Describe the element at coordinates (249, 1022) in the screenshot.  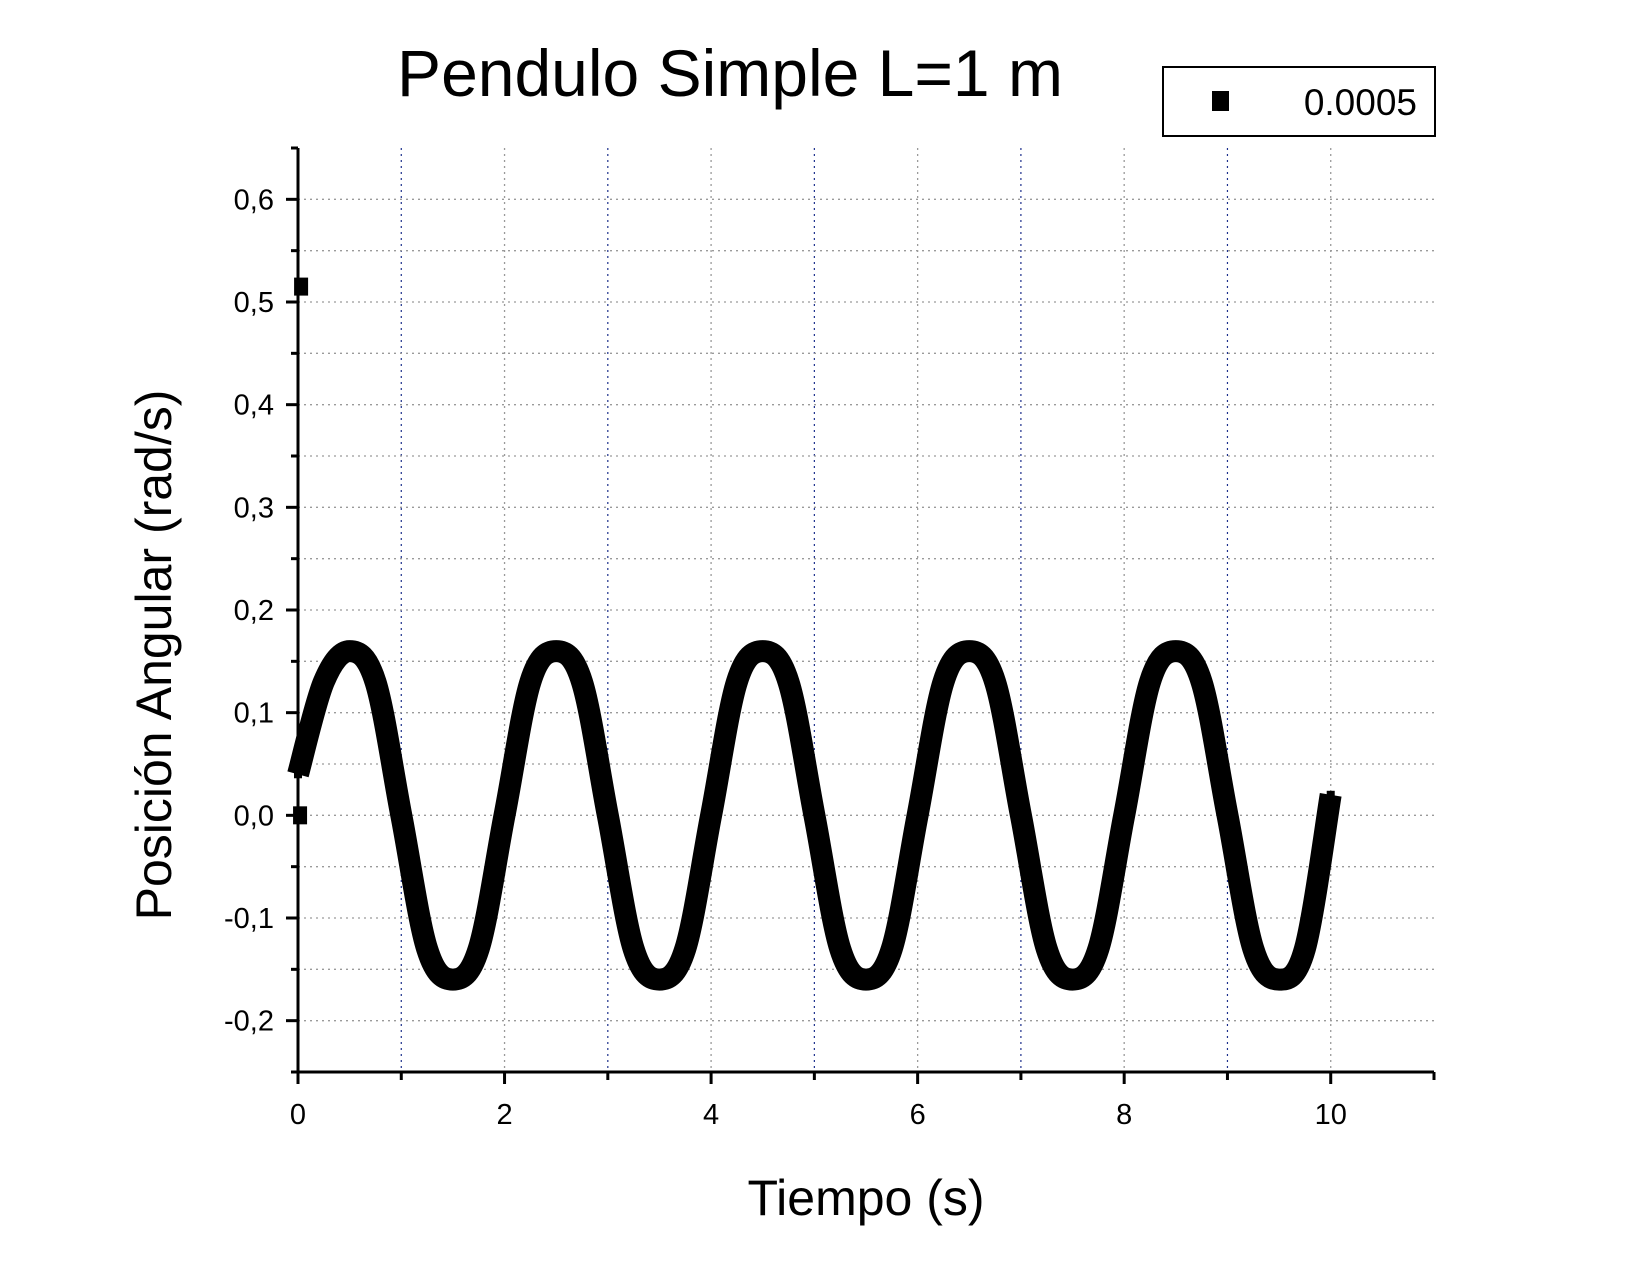
I see `y-tick-label: -0,2` at that location.